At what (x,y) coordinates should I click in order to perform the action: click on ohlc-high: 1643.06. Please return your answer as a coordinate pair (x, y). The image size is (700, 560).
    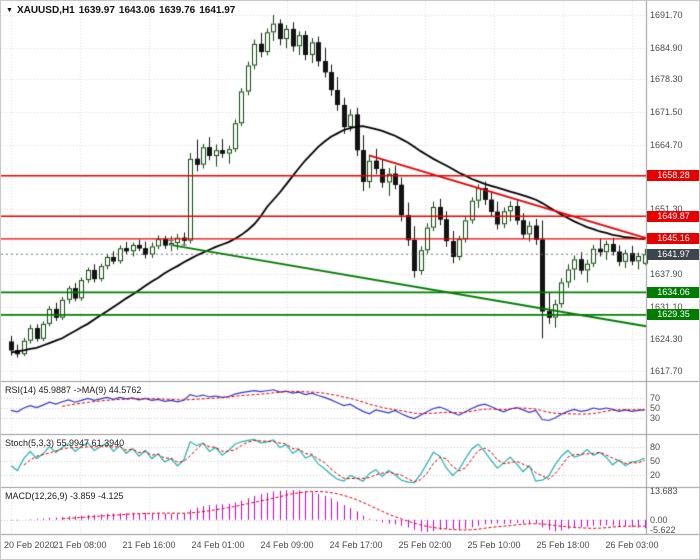
    Looking at the image, I should click on (137, 10).